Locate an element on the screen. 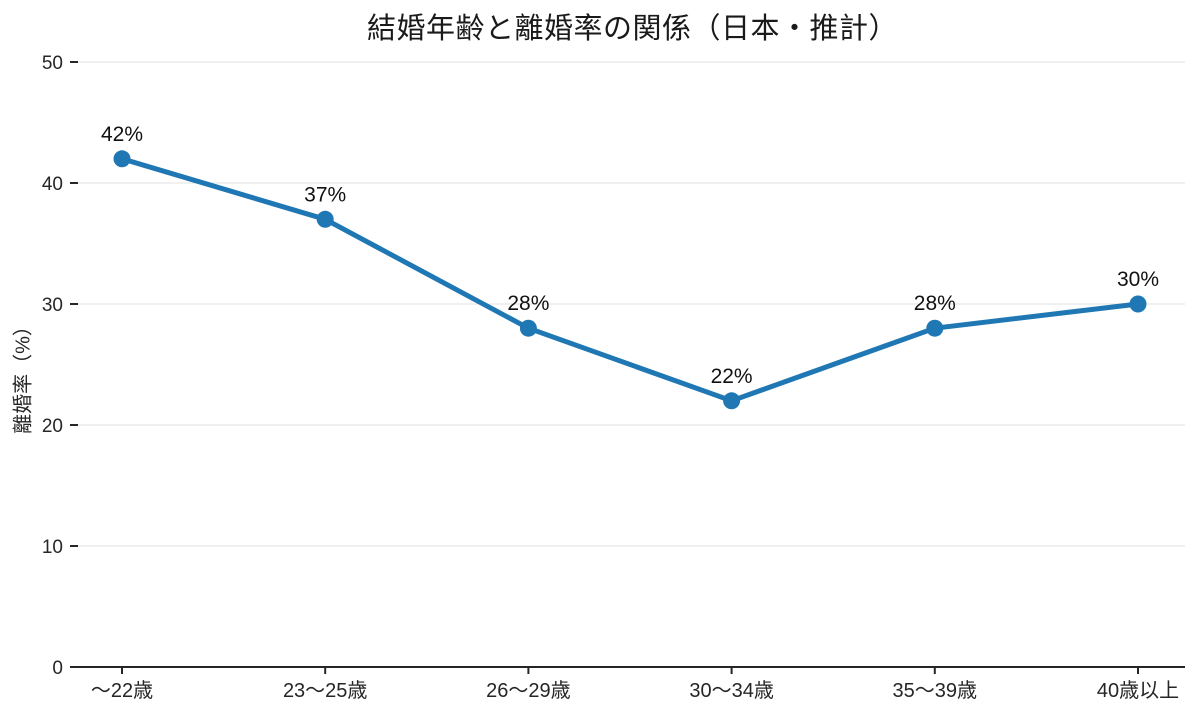 The image size is (1200, 715). chart-title: 結婚年齢と離婚率の関係（日本・推計） is located at coordinates (632, 29).